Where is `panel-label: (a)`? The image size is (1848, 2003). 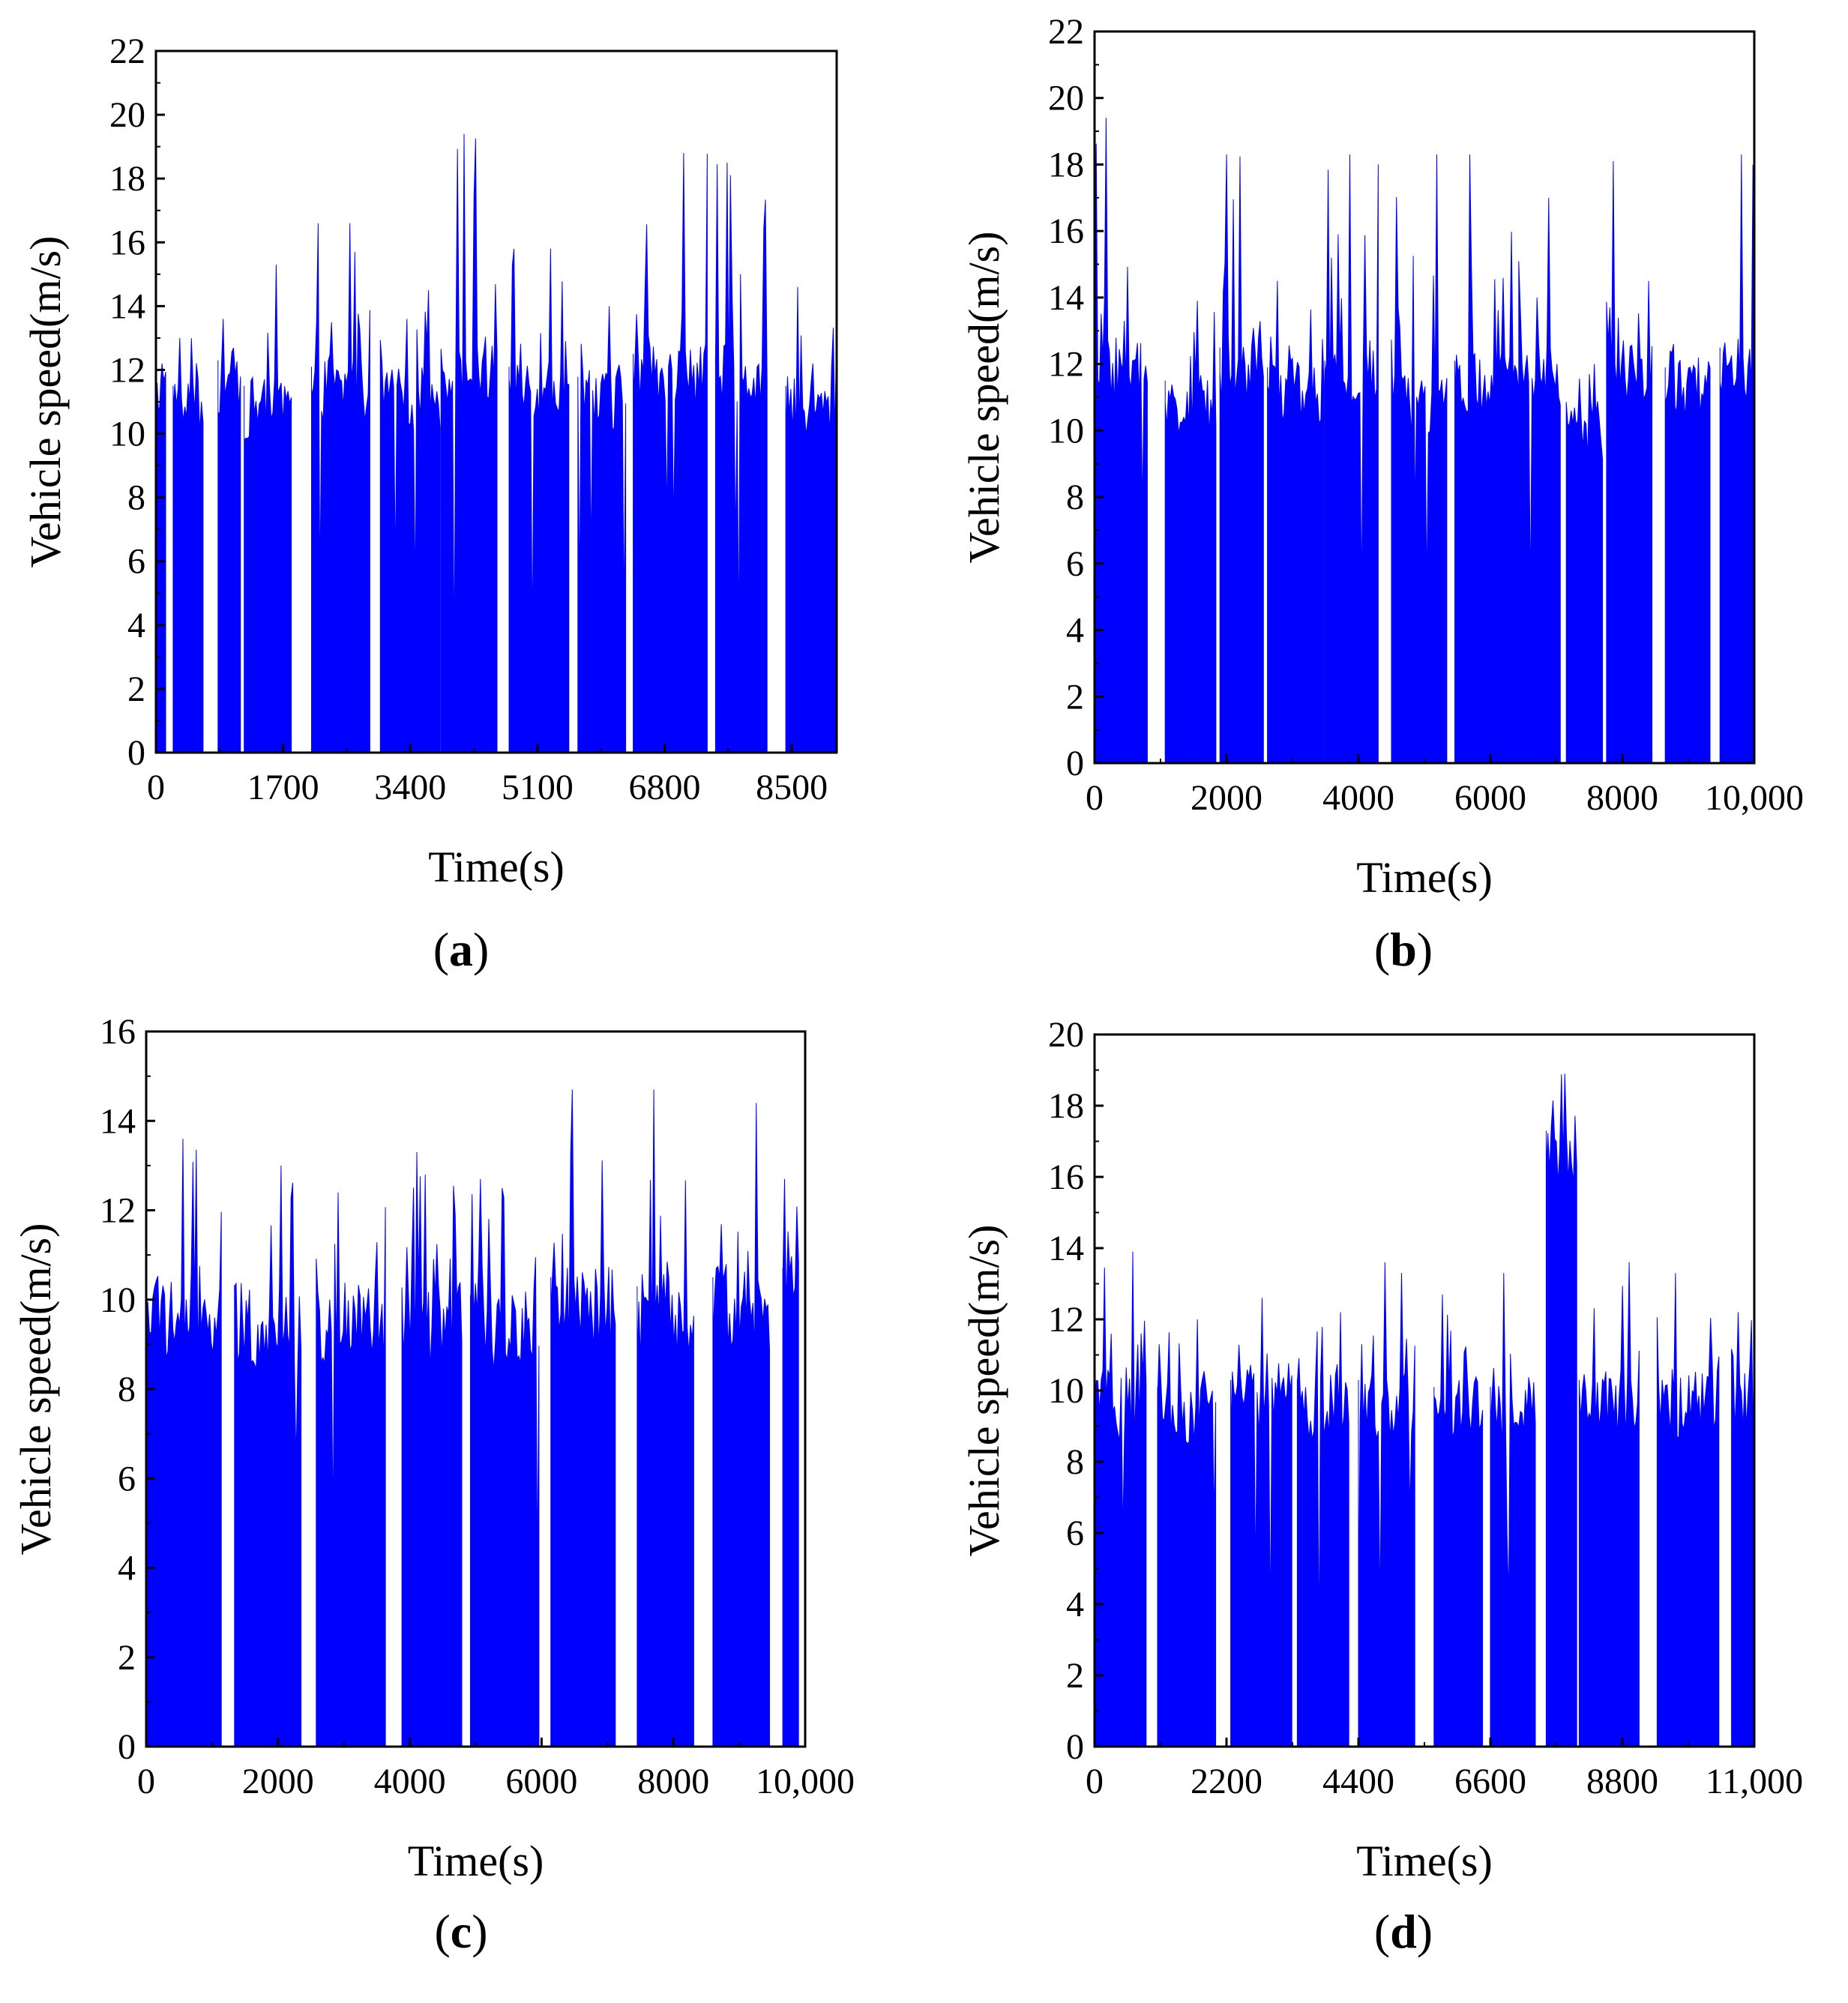
panel-label: (a) is located at coordinates (461, 950).